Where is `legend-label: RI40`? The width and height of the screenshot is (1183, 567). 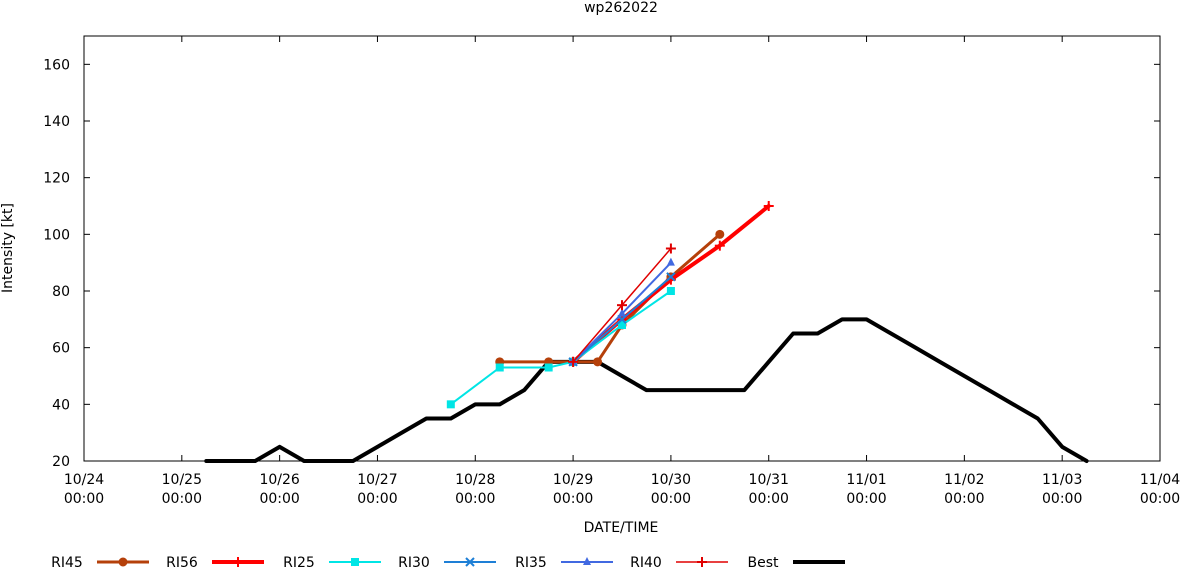 legend-label: RI40 is located at coordinates (646, 561).